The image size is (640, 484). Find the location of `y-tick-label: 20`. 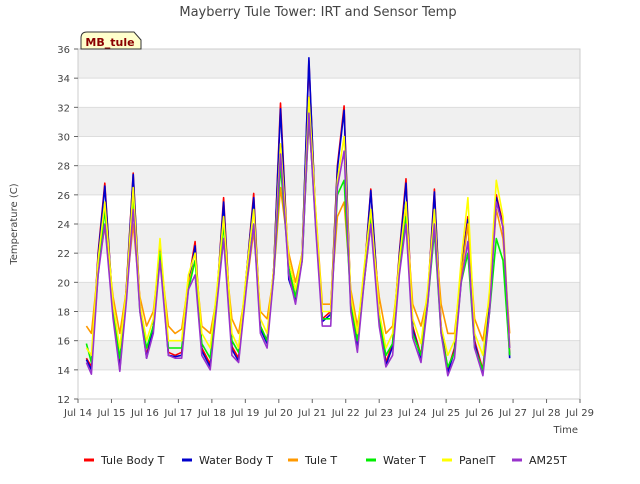

y-tick-label: 20 is located at coordinates (63, 283).